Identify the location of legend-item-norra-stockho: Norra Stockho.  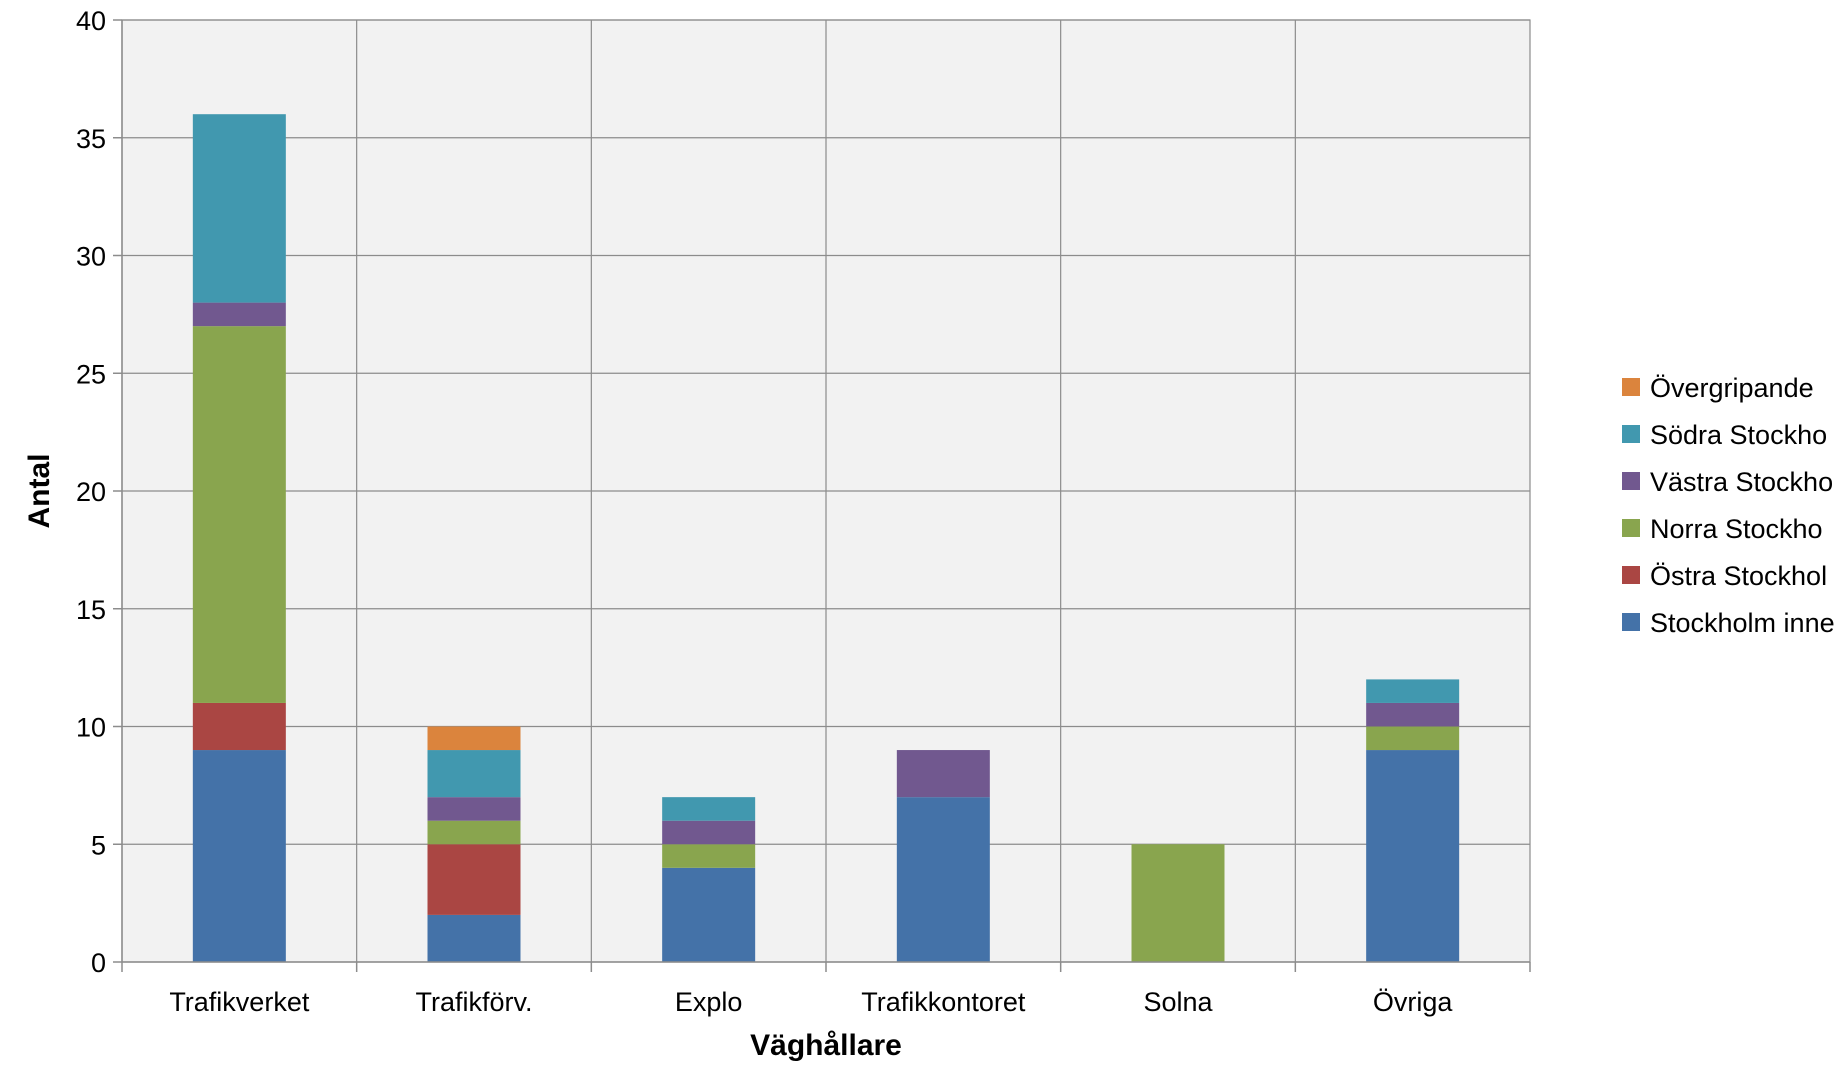
(1722, 529).